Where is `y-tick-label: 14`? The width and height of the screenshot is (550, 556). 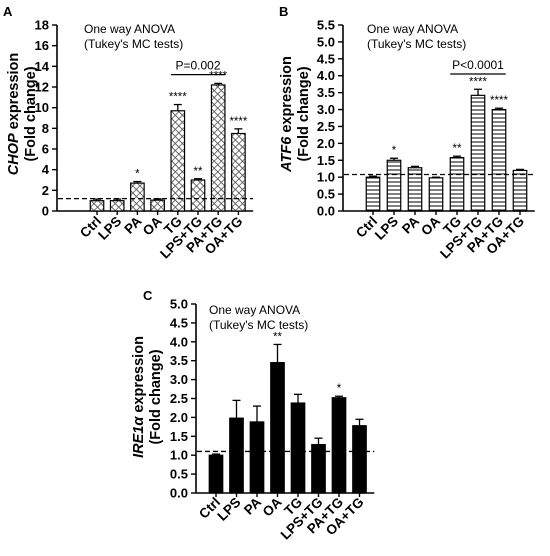 y-tick-label: 14 is located at coordinates (42, 66).